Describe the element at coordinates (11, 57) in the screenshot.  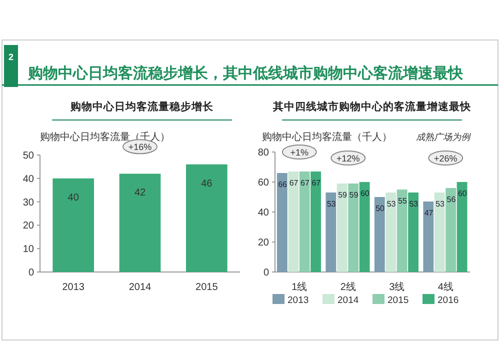
I see `text: 2` at that location.